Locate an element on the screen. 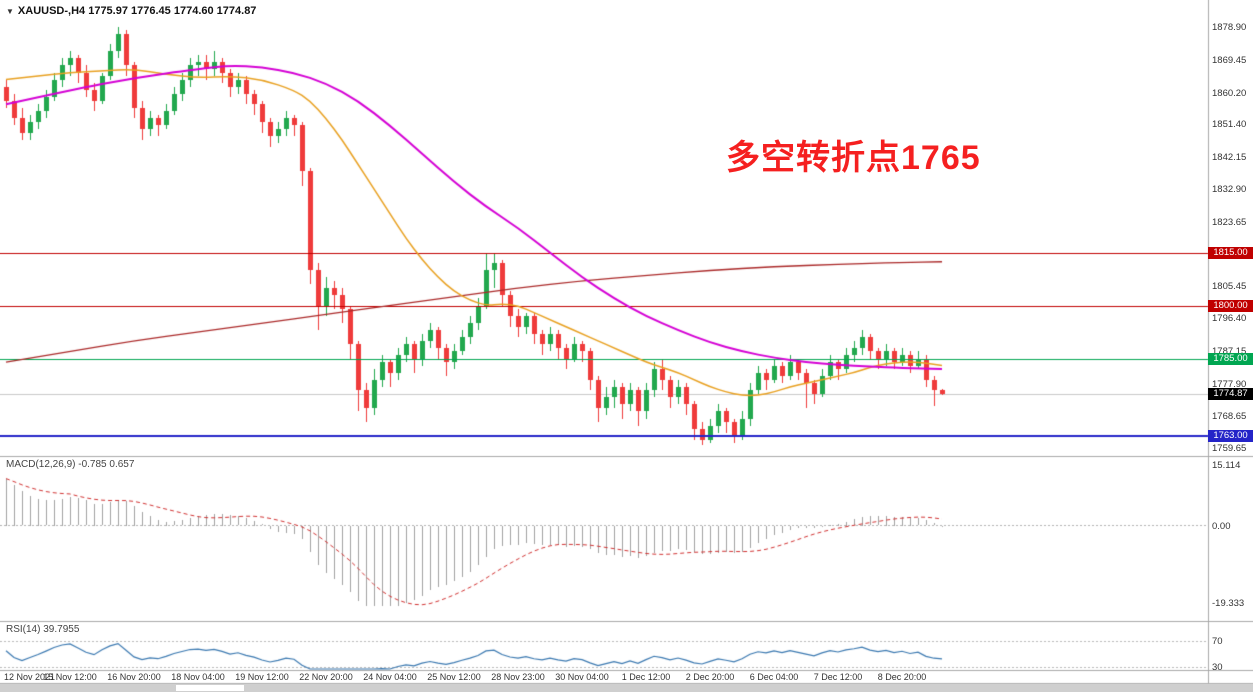  time-axis-label: 19 Nov 12:00 is located at coordinates (262, 677).